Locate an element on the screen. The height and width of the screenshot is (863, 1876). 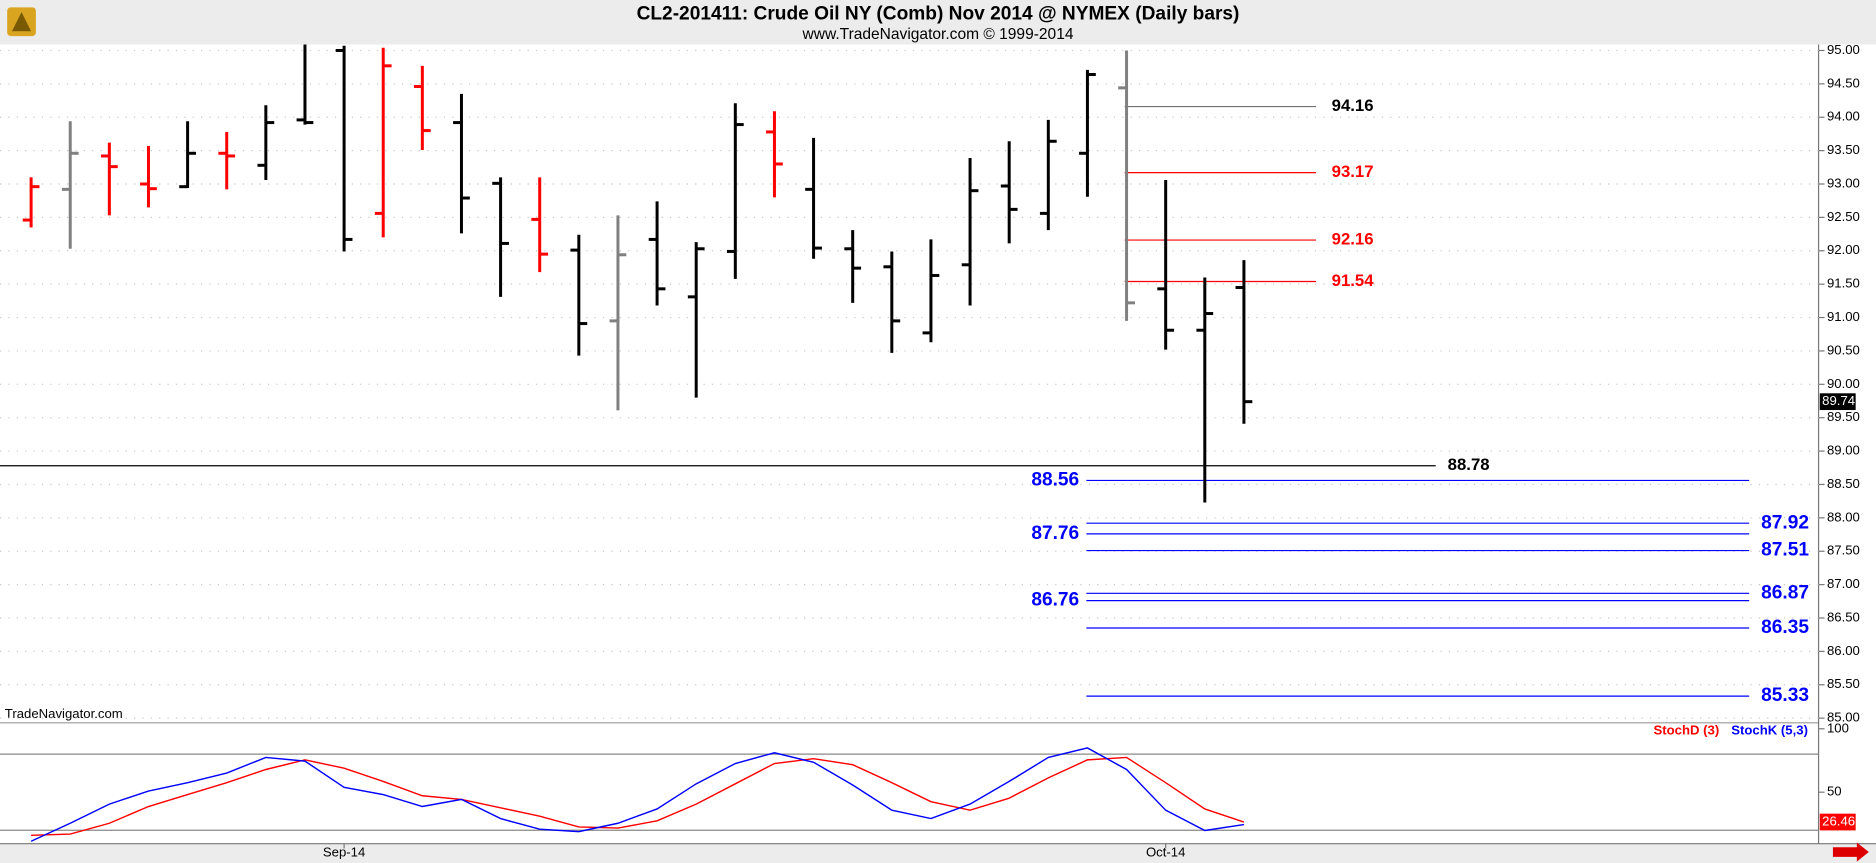
y-tick-label: 93.00 is located at coordinates (1843, 182).